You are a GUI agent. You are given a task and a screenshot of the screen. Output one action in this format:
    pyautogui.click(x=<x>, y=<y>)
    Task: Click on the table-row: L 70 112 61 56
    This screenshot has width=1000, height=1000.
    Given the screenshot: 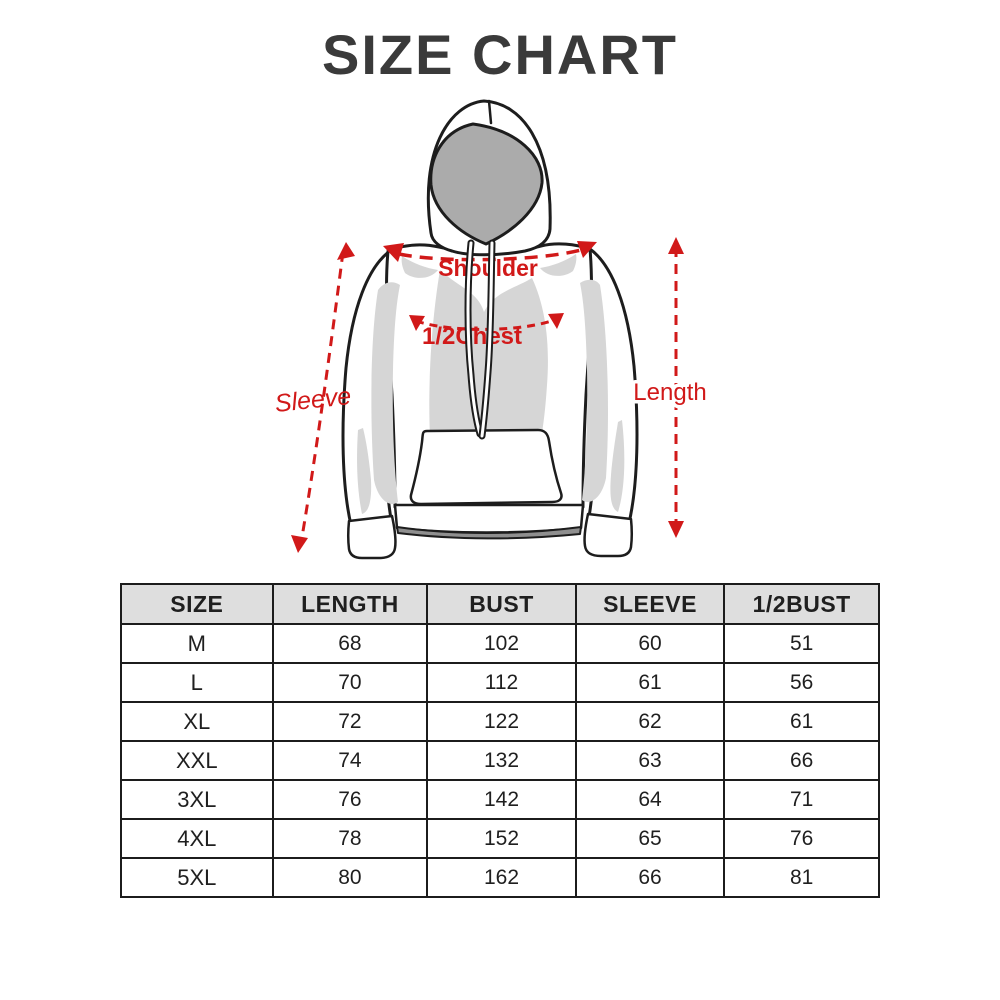 What is the action you would take?
    pyautogui.click(x=500, y=682)
    